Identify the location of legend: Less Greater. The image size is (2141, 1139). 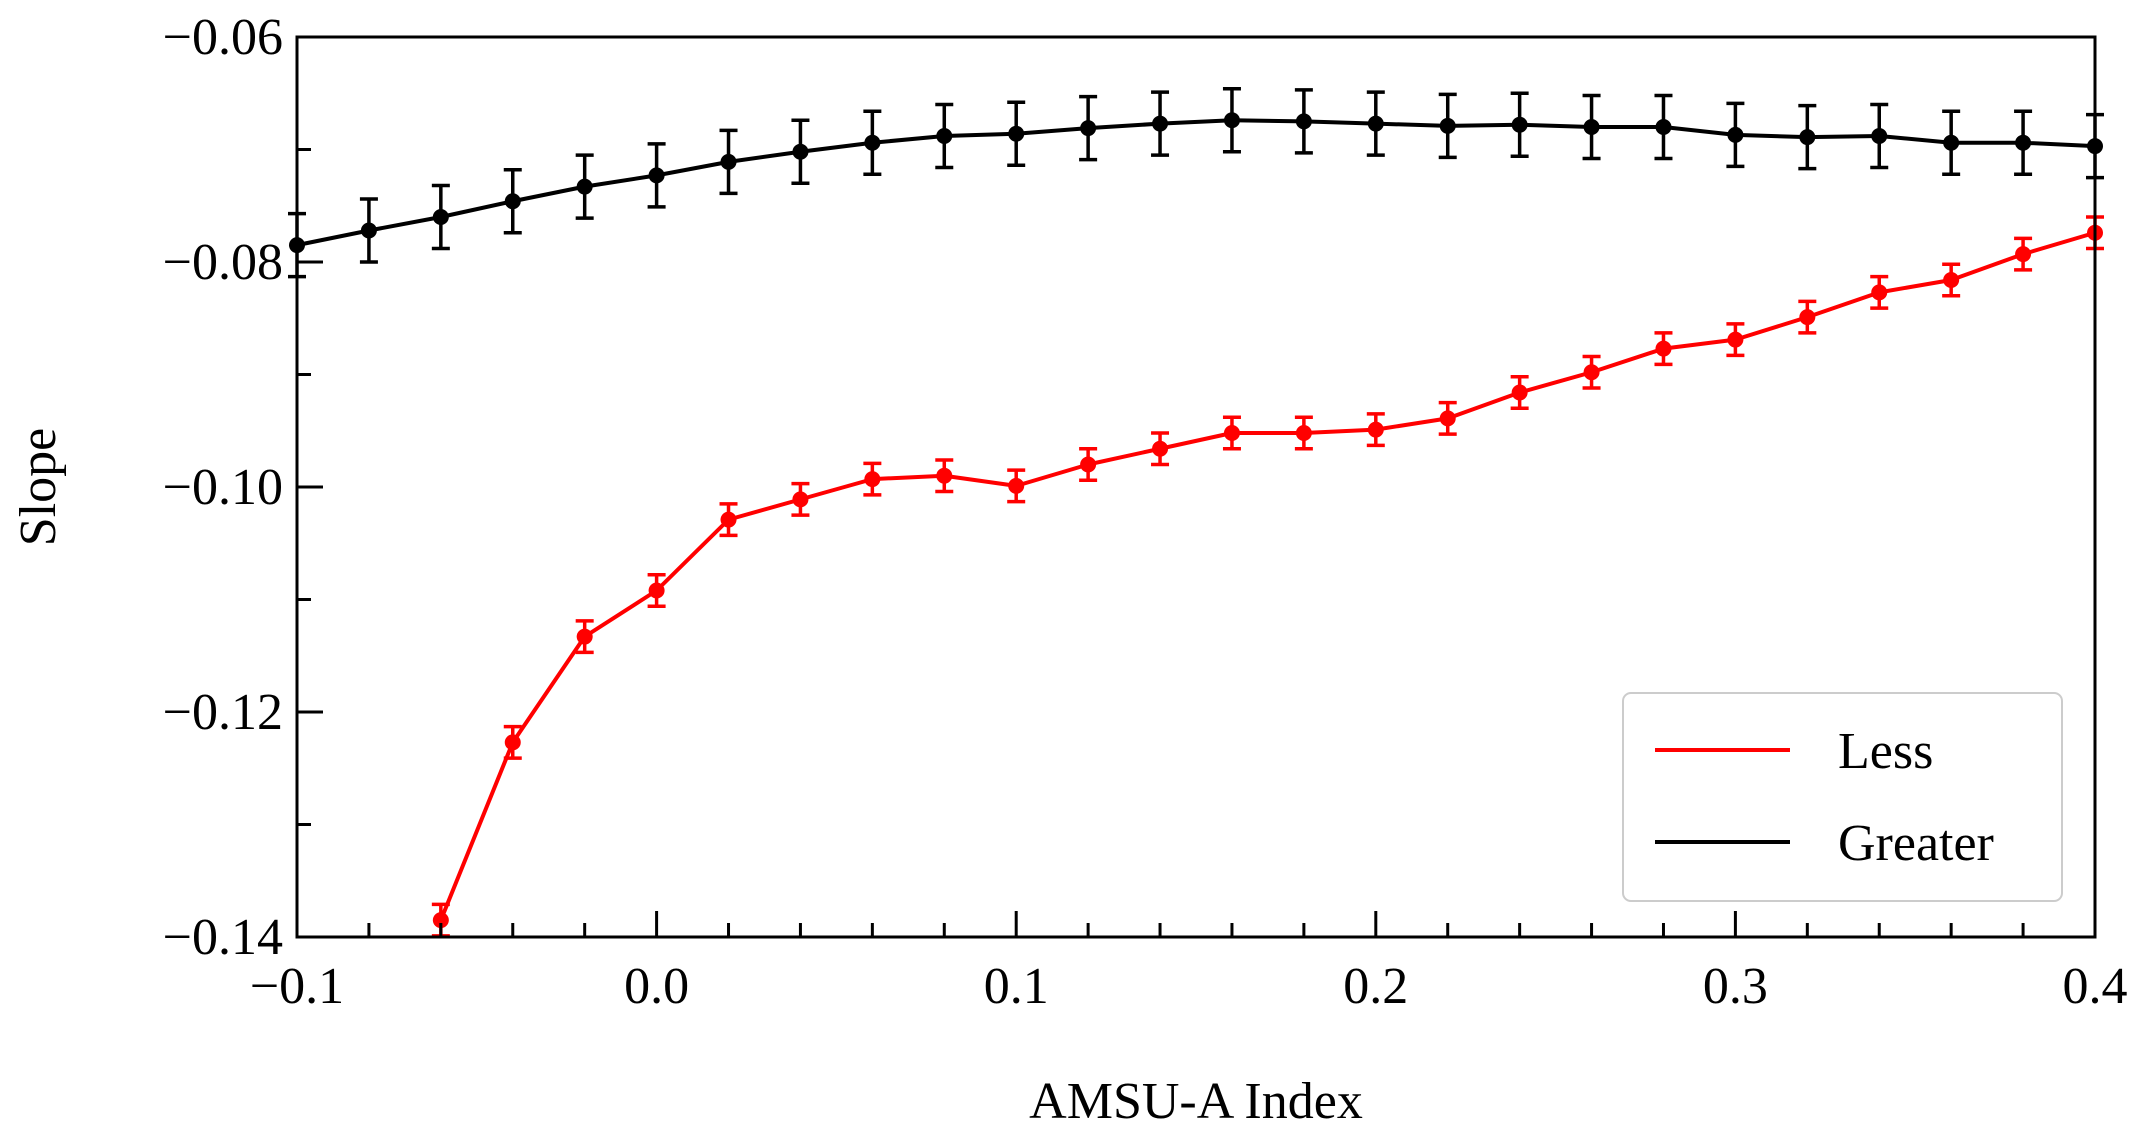
(1842, 797).